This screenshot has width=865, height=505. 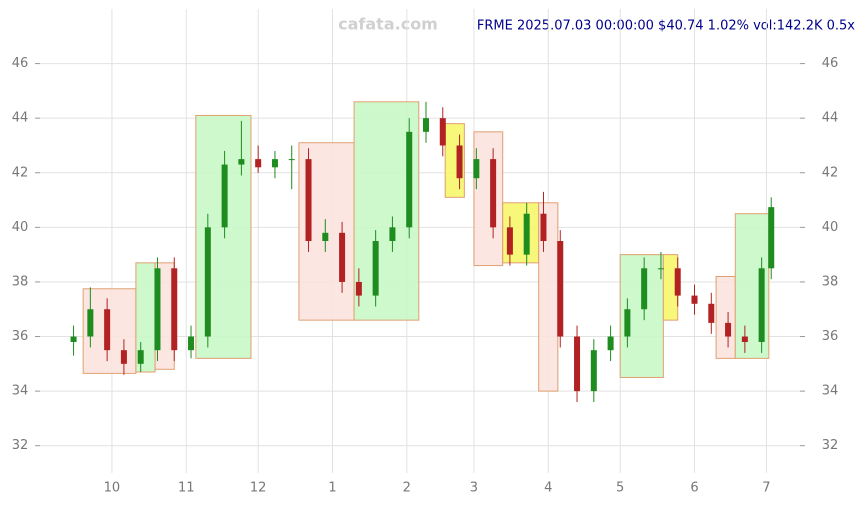 What do you see at coordinates (548, 488) in the screenshot?
I see `x-tick-label: 4` at bounding box center [548, 488].